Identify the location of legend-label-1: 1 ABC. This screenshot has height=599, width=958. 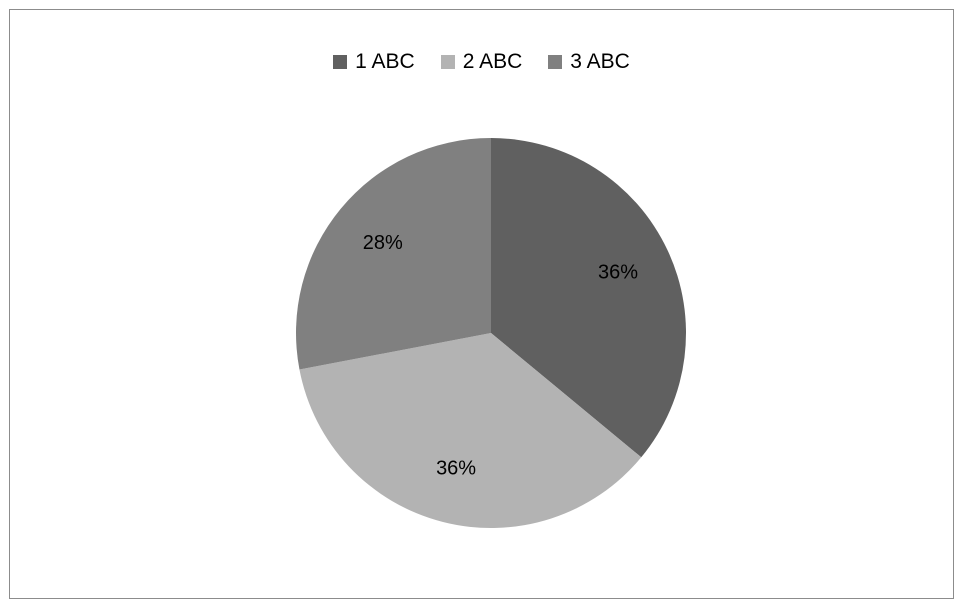
(385, 61).